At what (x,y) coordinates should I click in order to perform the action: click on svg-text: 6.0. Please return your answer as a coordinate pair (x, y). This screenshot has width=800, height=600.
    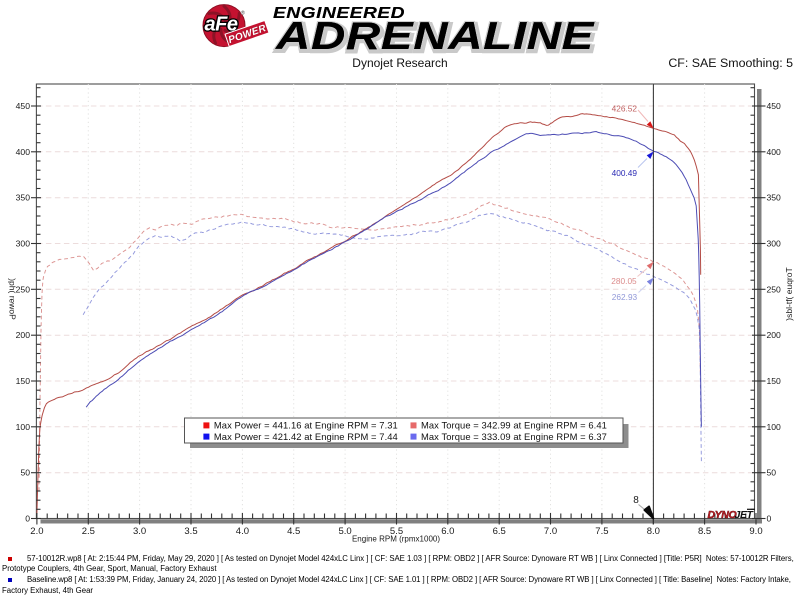
    Looking at the image, I should click on (447, 531).